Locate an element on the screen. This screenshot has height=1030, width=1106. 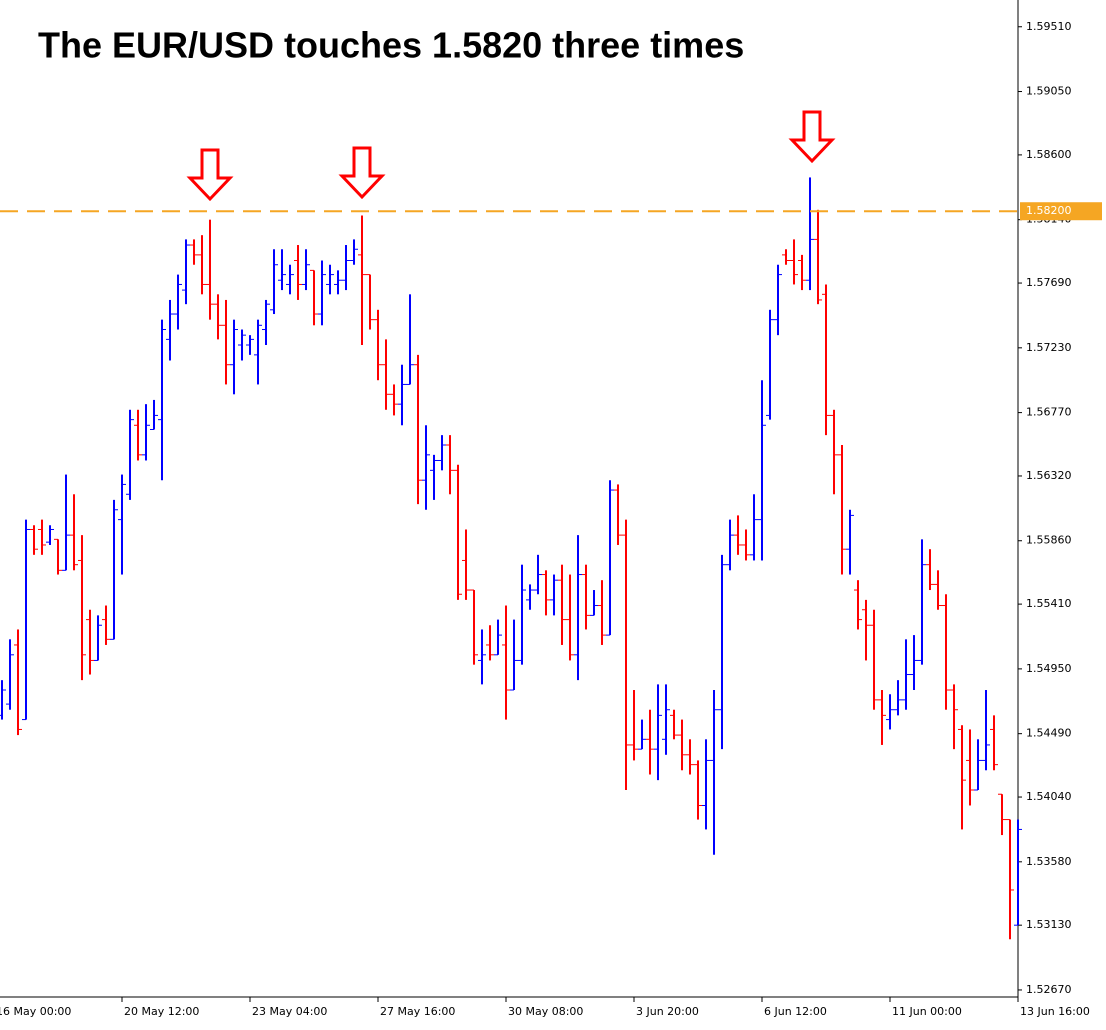
y-tick-label: 1.55860 is located at coordinates (1049, 540).